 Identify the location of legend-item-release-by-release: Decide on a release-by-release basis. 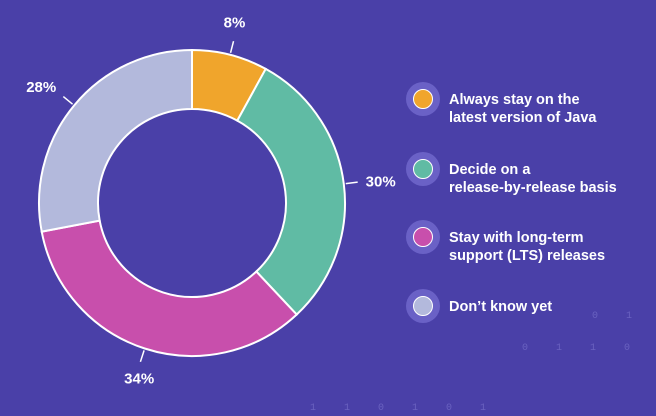
(522, 174).